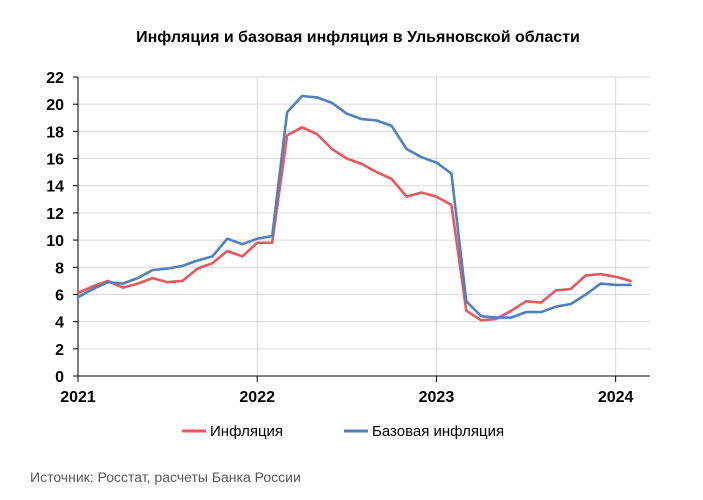 The width and height of the screenshot is (703, 500). Describe the element at coordinates (55, 105) in the screenshot. I see `y-tick-label: 20` at that location.